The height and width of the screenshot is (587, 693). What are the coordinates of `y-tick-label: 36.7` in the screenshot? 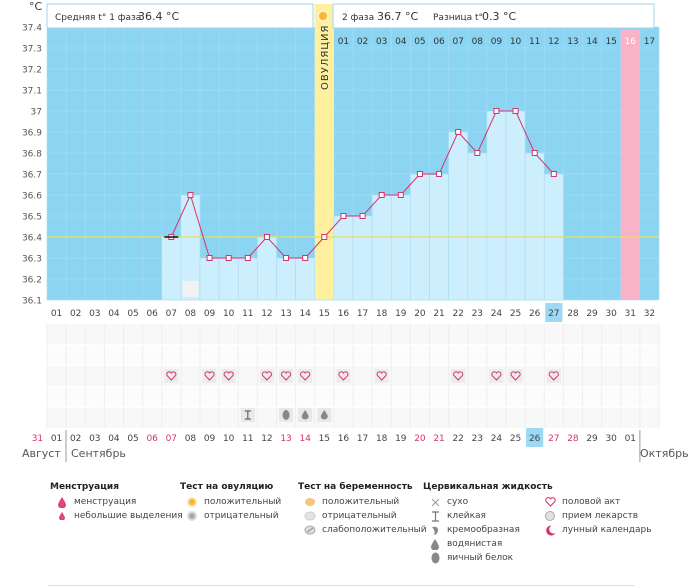 It's located at (32, 176).